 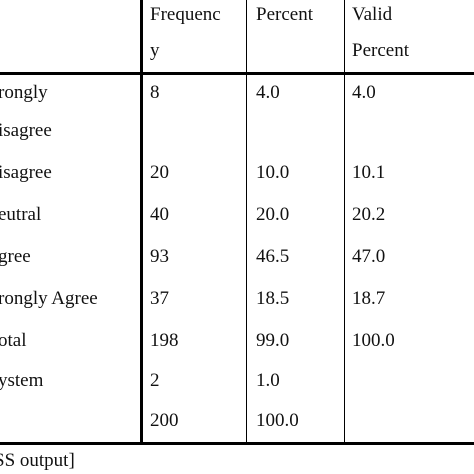 What do you see at coordinates (369, 256) in the screenshot?
I see `row-valid-percent: 47.0` at bounding box center [369, 256].